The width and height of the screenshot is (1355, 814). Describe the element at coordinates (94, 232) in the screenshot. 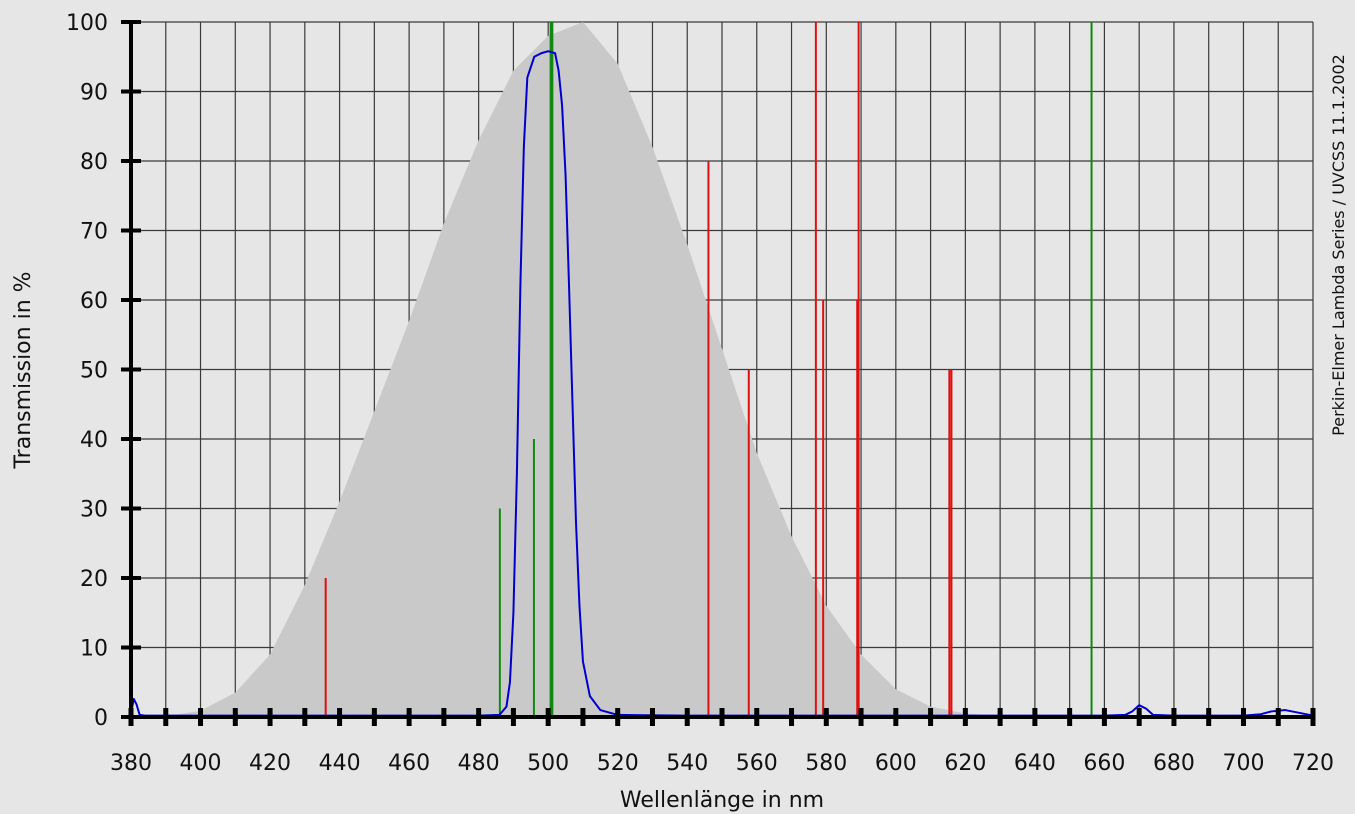

I see `y-tick-label: 70` at that location.